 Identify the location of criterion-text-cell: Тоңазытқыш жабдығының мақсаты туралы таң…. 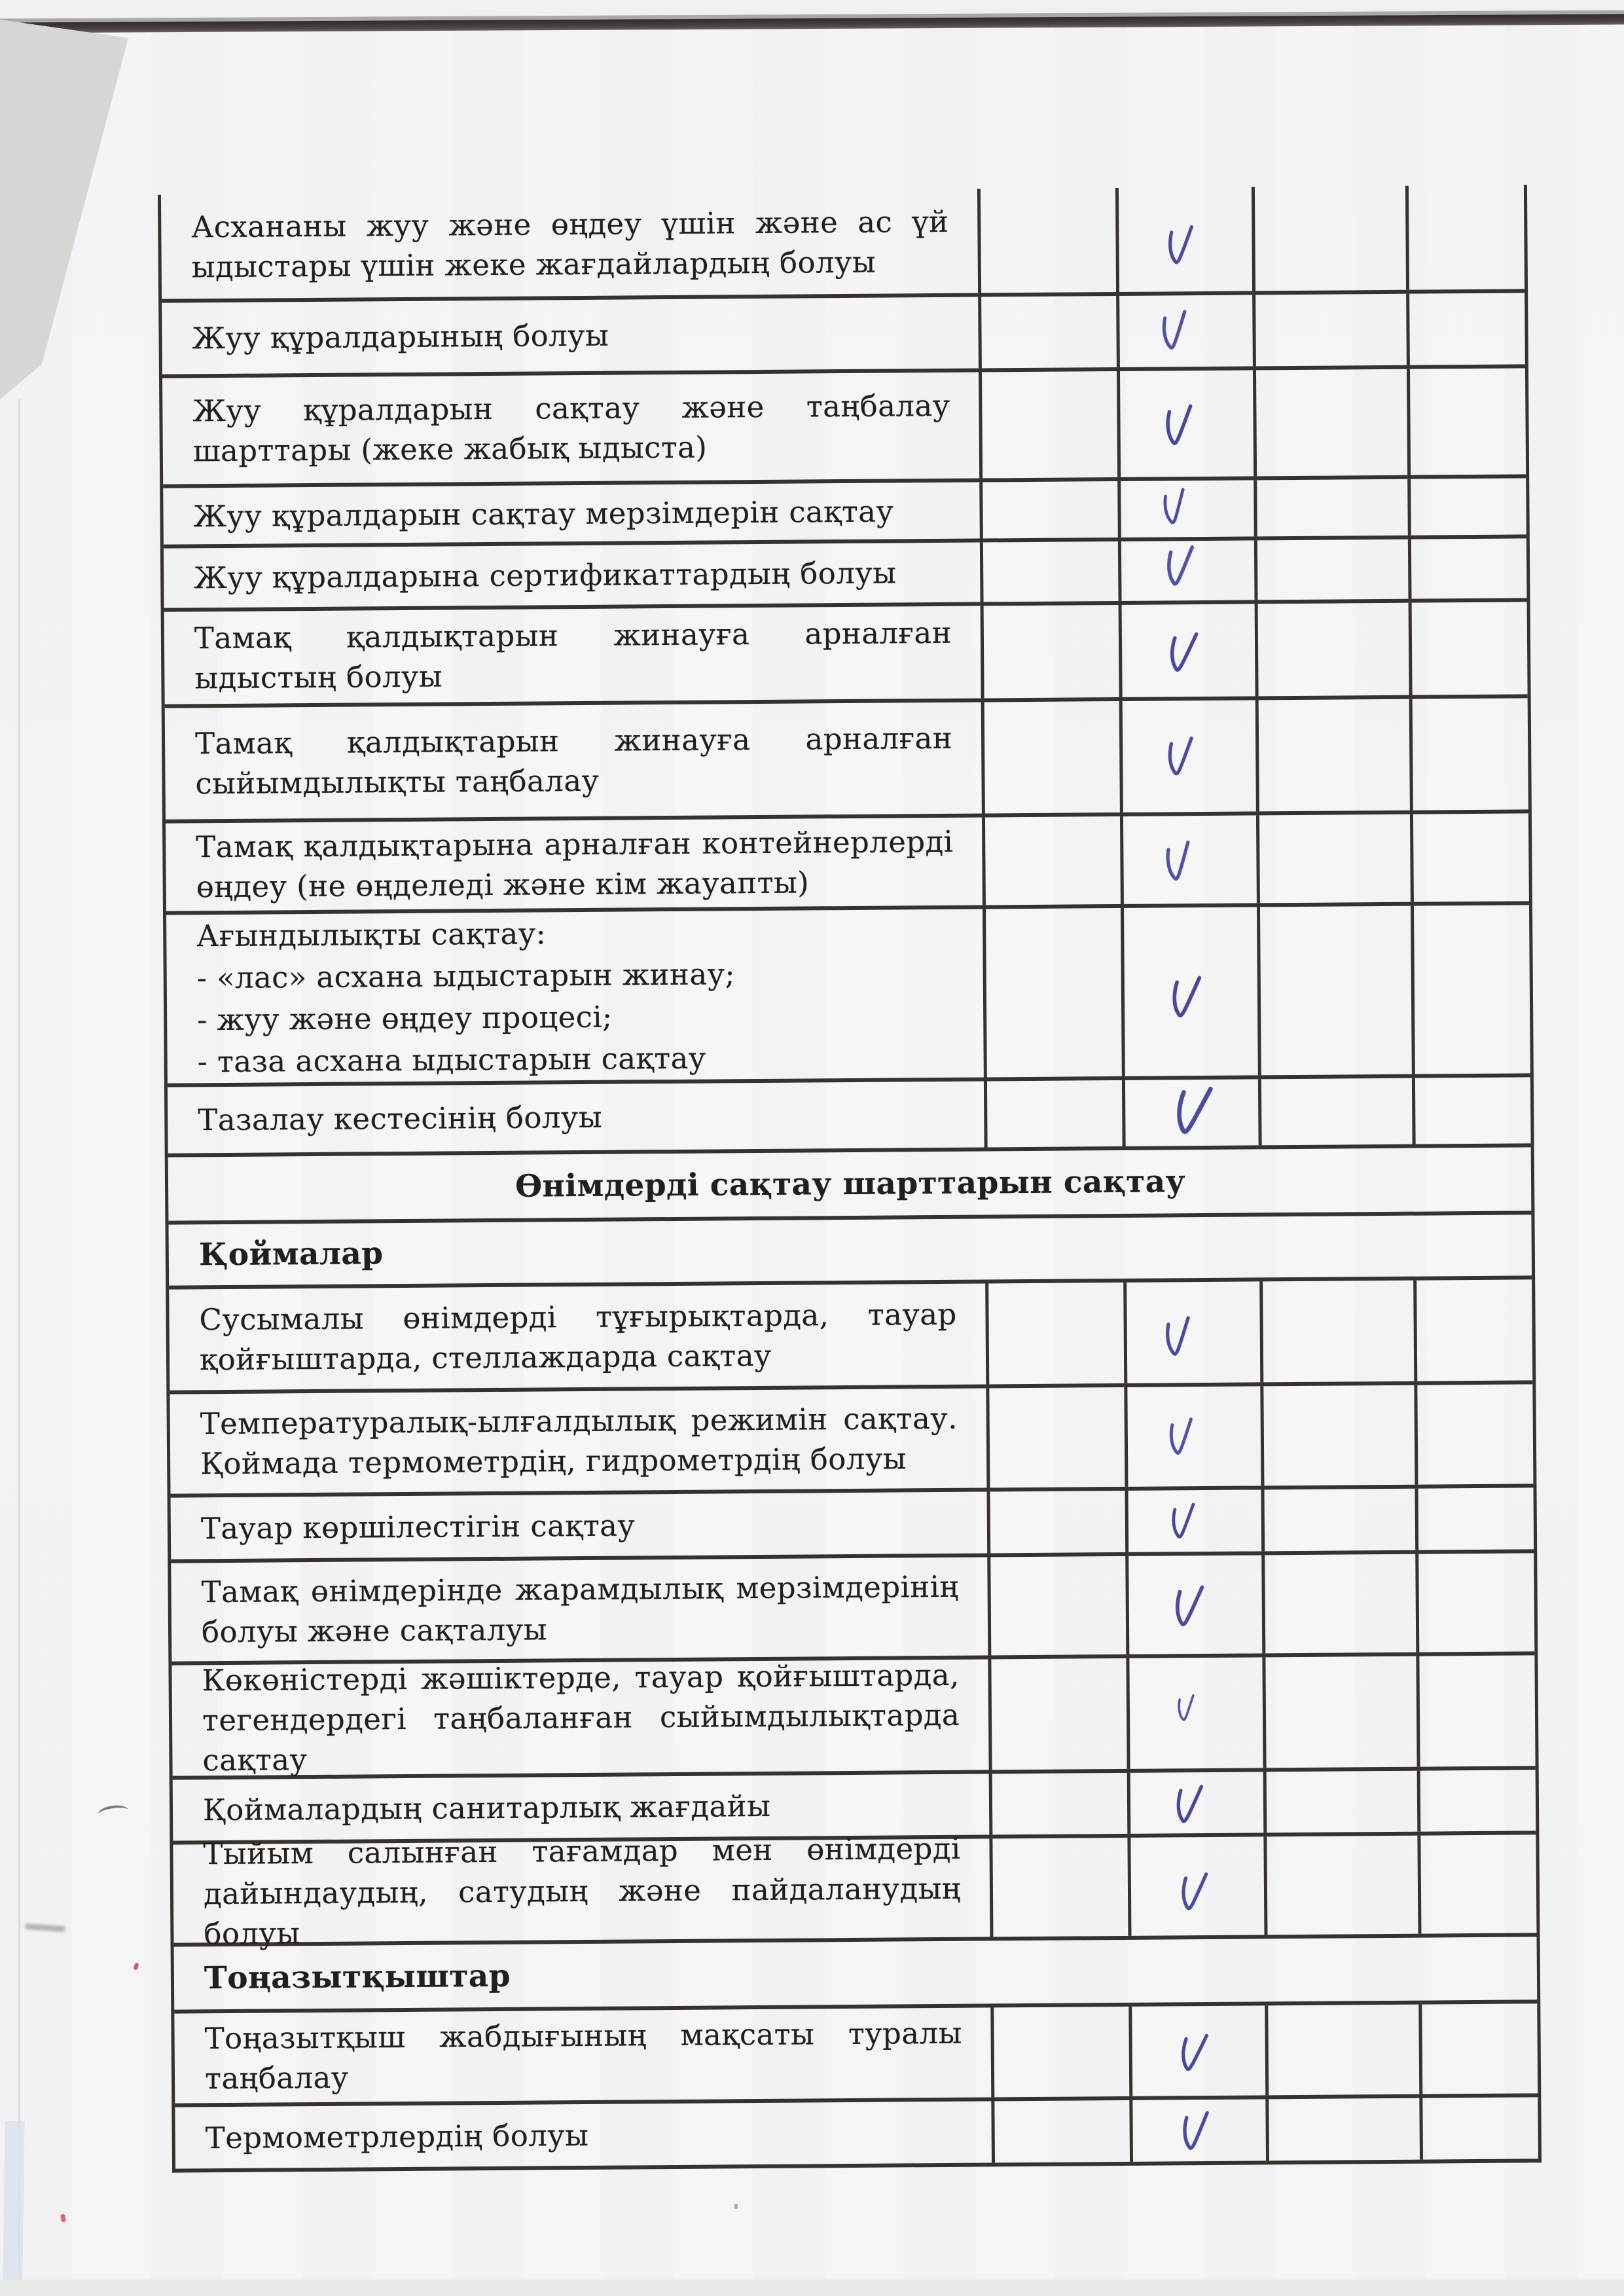
(582, 2055).